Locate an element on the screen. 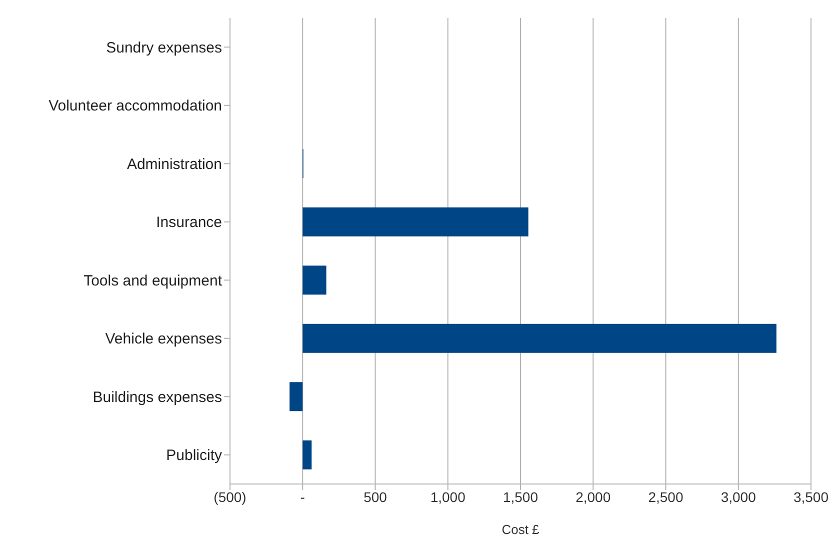 The width and height of the screenshot is (833, 544). x-tick-label: (500) is located at coordinates (230, 496).